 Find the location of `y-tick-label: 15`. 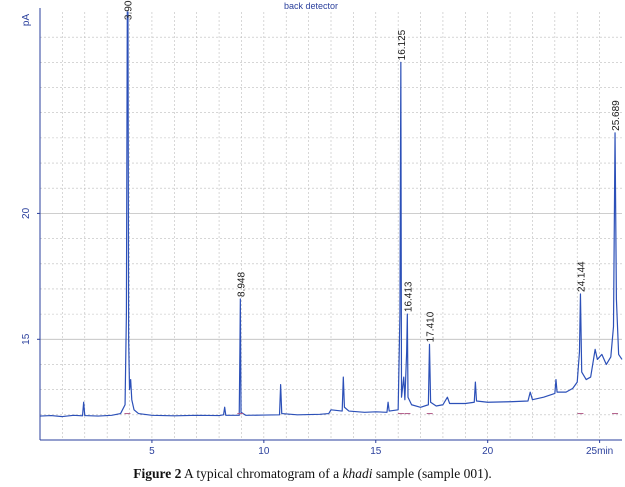

y-tick-label: 15 is located at coordinates (26, 339).